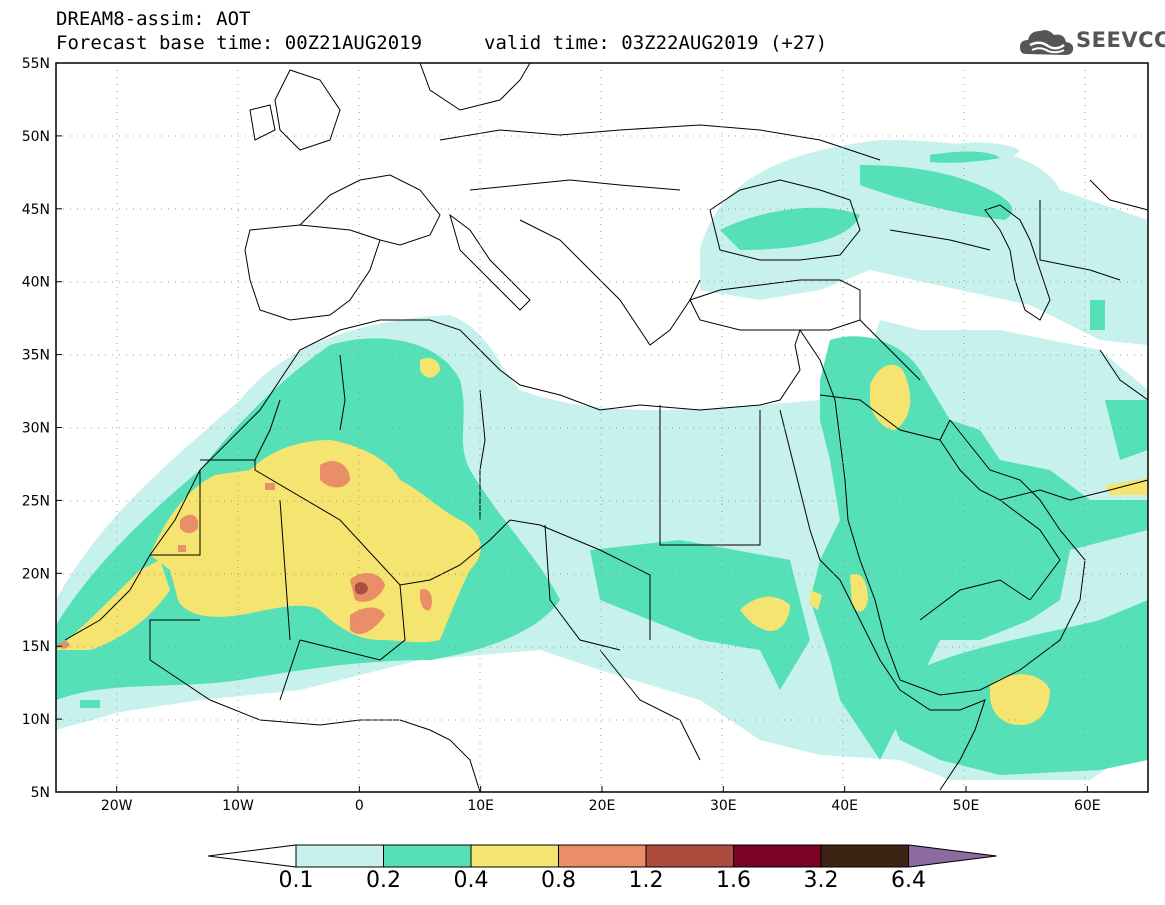 Image resolution: width=1165 pixels, height=905 pixels. I want to click on lat-tick-label: 40N, so click(36, 283).